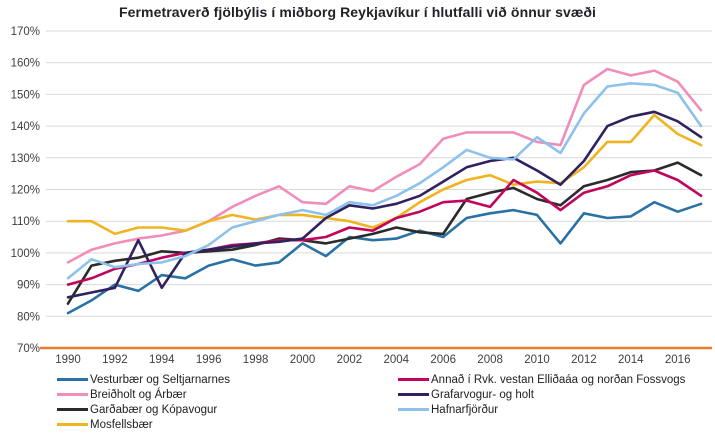 The width and height of the screenshot is (715, 435). I want to click on legend-item: Grafarvogur- og holt, so click(466, 394).